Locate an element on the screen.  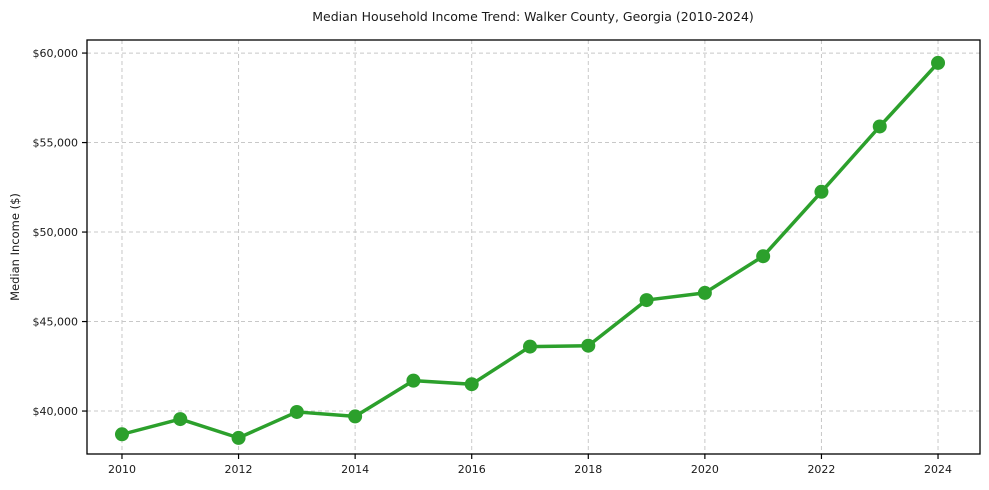
data-point-2021 is located at coordinates (763, 256).